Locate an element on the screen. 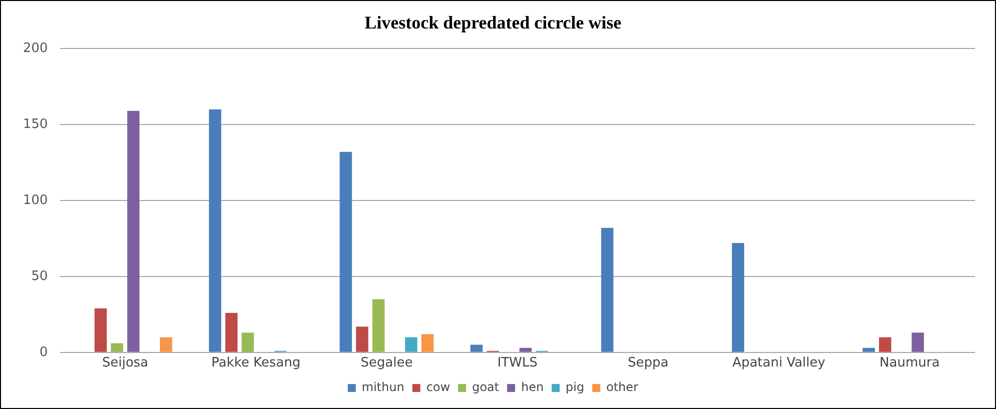 This screenshot has width=996, height=409. x-tick-label: Pakke Kesang is located at coordinates (255, 363).